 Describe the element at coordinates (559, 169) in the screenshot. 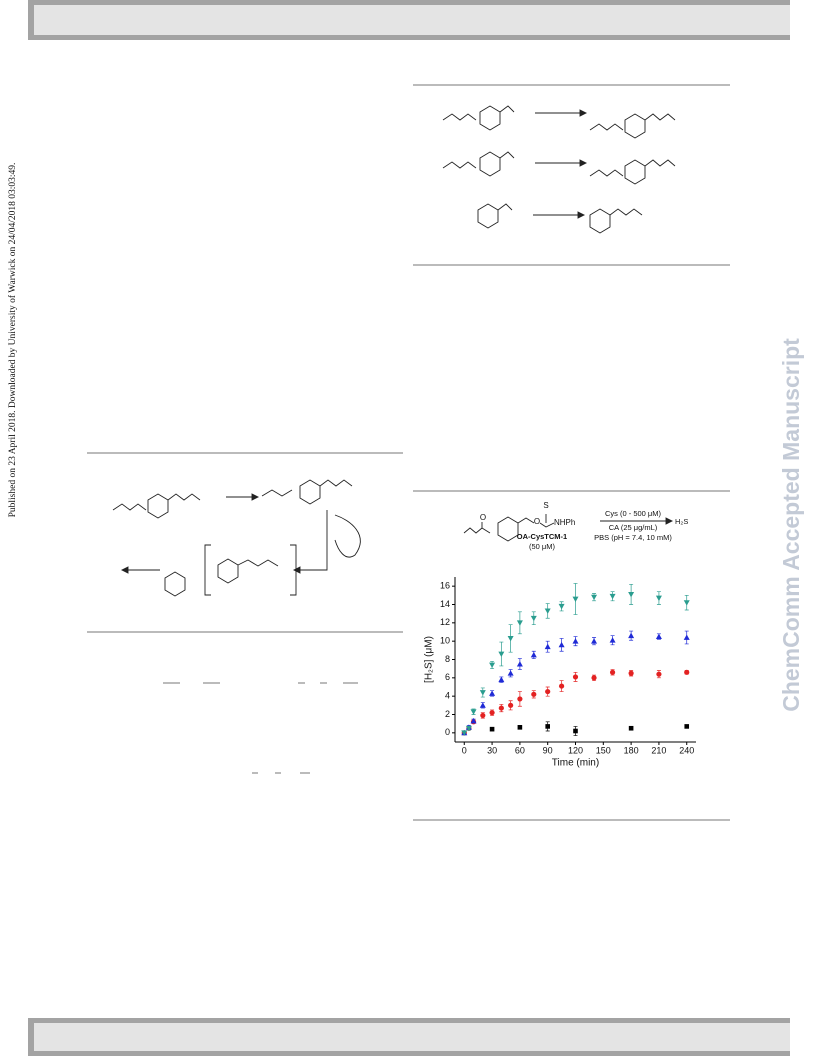

I see `scheme-top-right` at that location.